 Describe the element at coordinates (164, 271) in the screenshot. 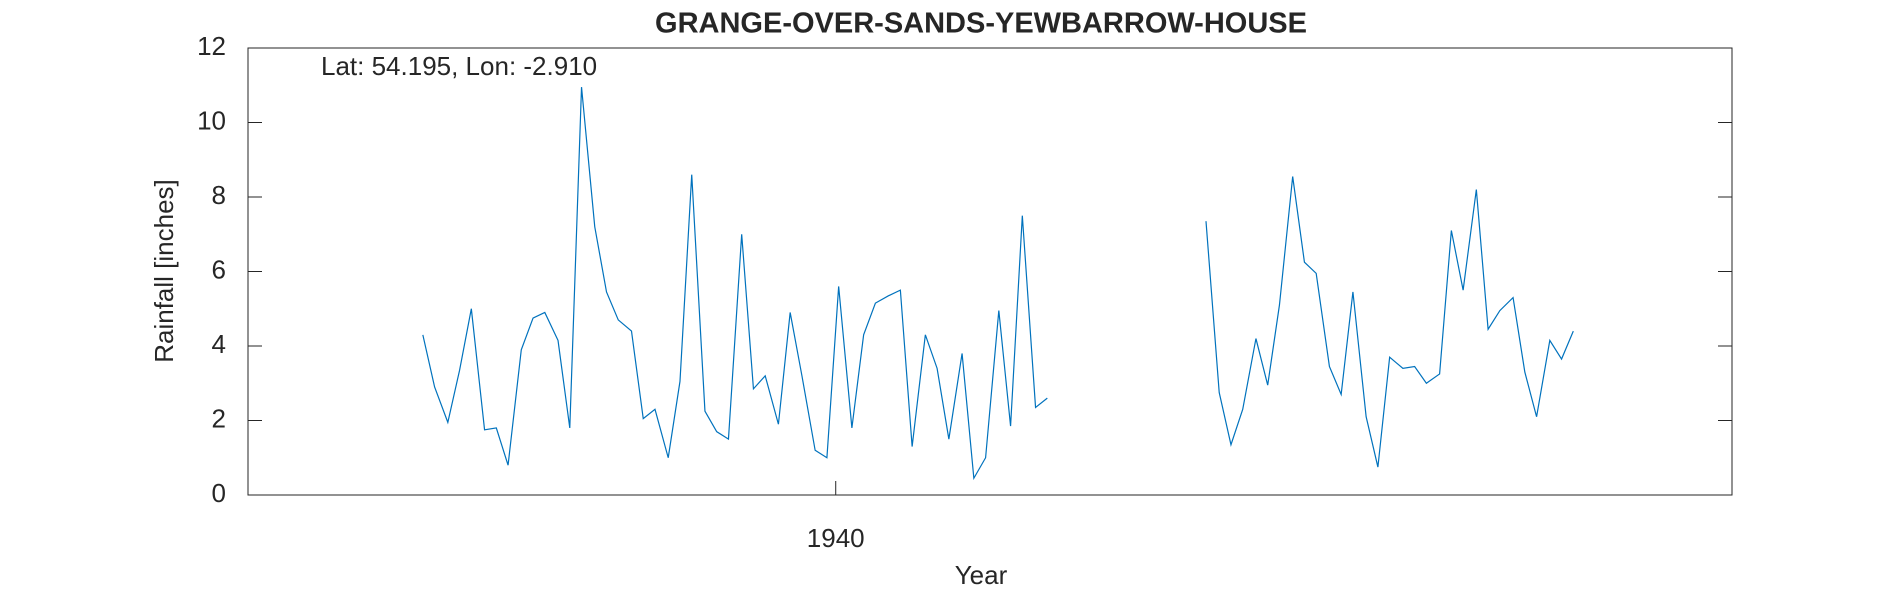

I see `y-axis-label: Rainfall [inches]` at that location.